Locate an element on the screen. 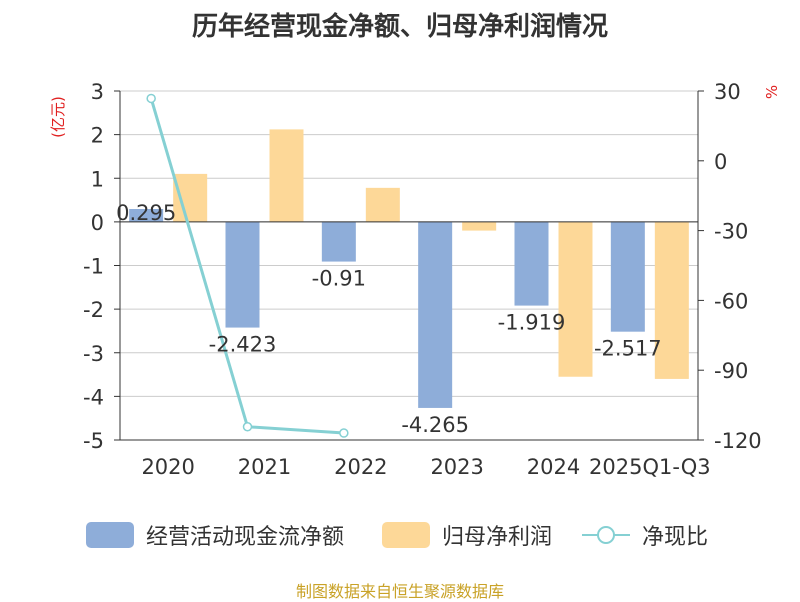 Image resolution: width=800 pixels, height=602 pixels. cash-flow-data-label: -2.423 is located at coordinates (243, 345).